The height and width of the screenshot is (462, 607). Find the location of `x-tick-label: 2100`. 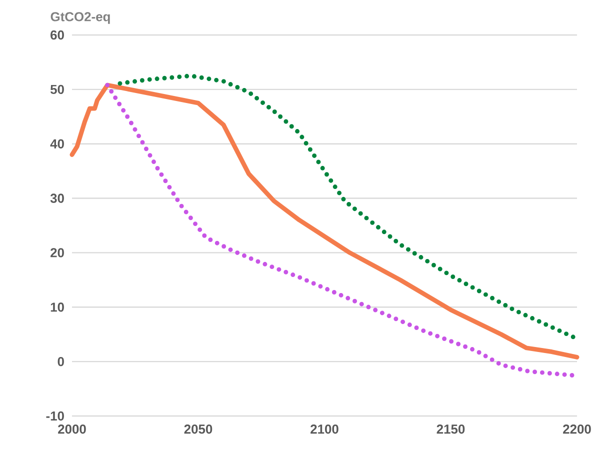

x-tick-label: 2100 is located at coordinates (324, 429).